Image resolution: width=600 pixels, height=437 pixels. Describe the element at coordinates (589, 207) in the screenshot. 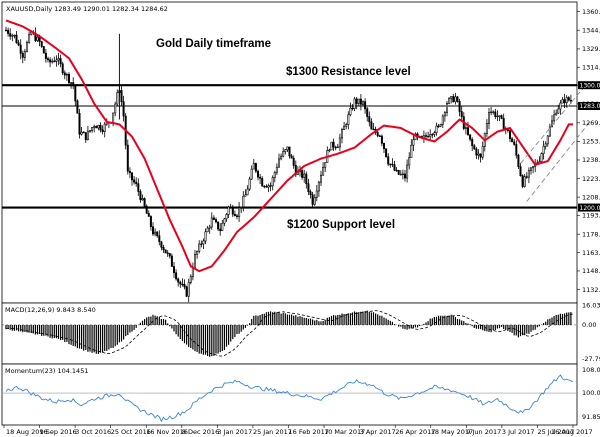

I see `support-badge-bg` at that location.